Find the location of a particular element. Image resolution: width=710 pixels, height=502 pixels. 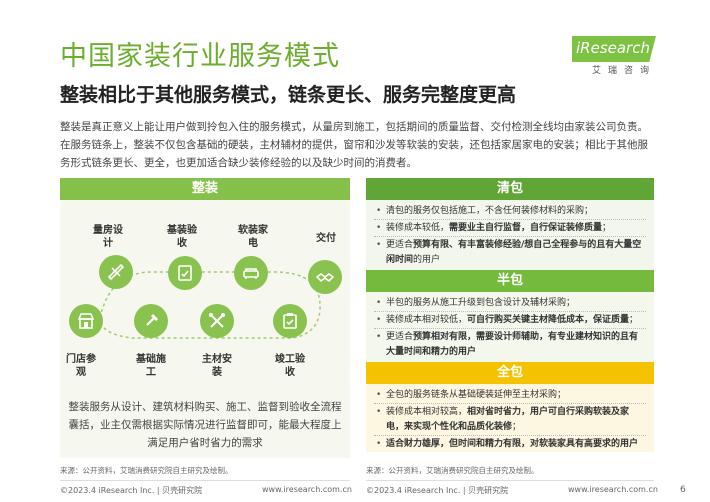

banbao-item: 装修成本相对较低，可自行购买关键主材降低成本，保证质量； is located at coordinates (510, 321).